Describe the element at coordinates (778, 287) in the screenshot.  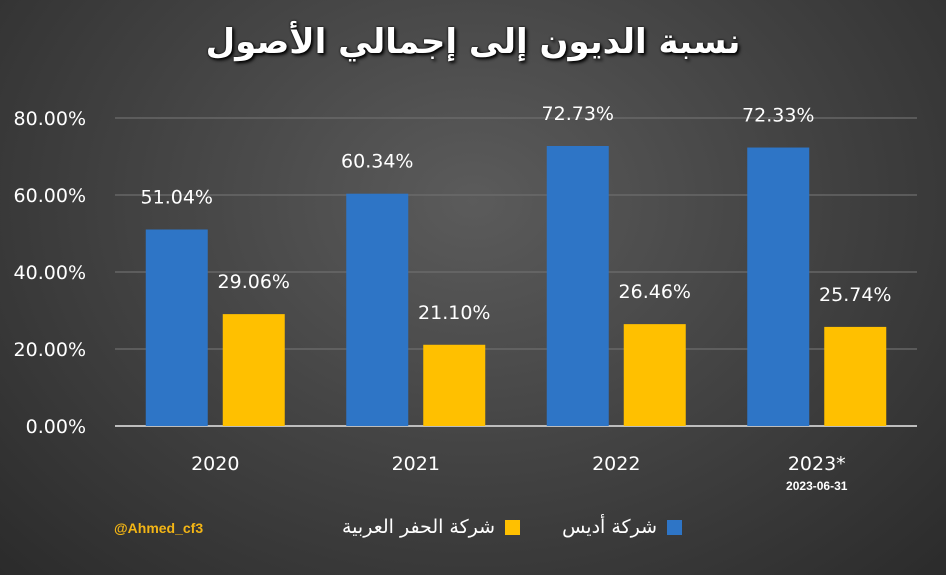
I see `bar-1-2023` at that location.